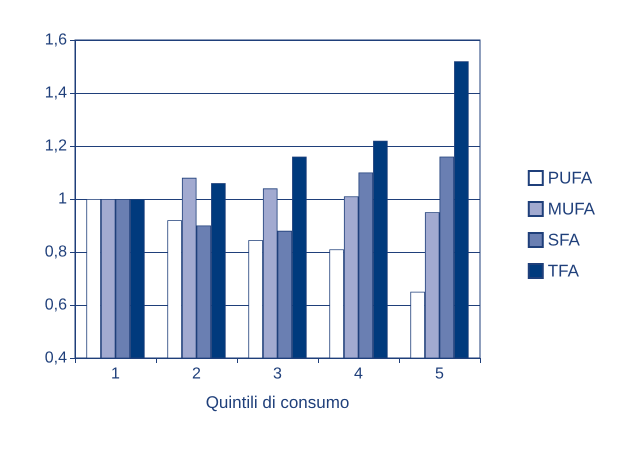 This screenshot has width=630, height=449. Describe the element at coordinates (56, 93) in the screenshot. I see `y-tick-label: 1,4` at that location.